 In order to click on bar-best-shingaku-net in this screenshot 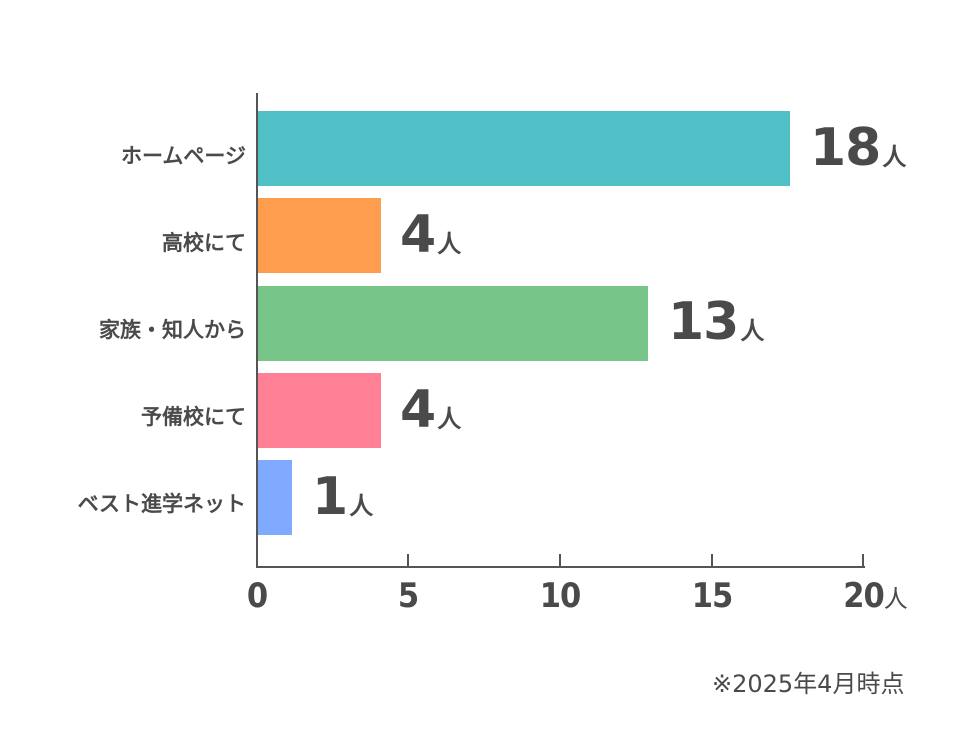, I will do `click(275, 497)`.